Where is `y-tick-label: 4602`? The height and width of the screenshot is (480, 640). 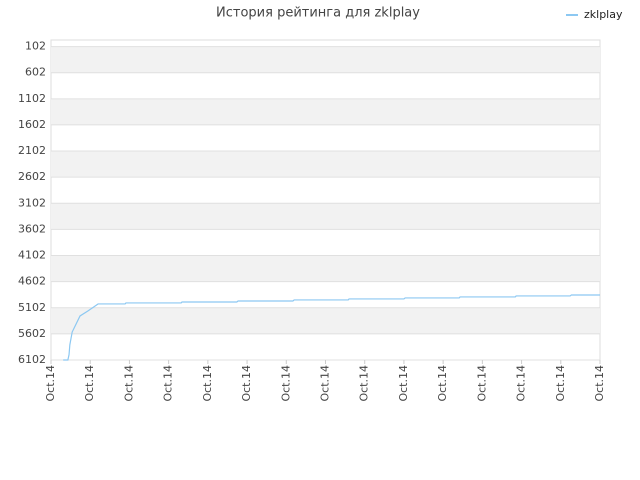 y-tick-label: 4602 is located at coordinates (32, 281).